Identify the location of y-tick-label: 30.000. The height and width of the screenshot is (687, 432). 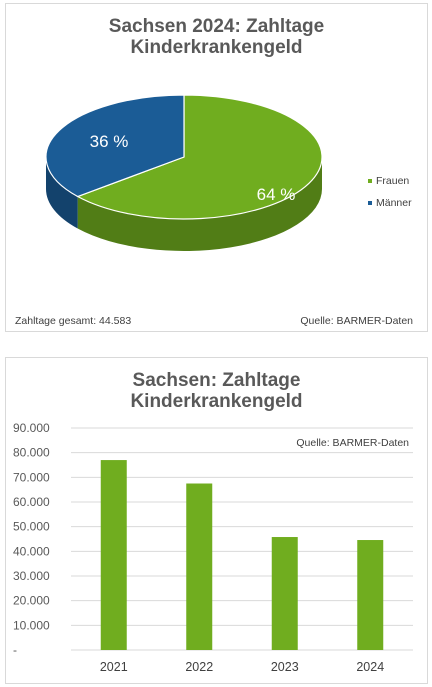
(31, 576).